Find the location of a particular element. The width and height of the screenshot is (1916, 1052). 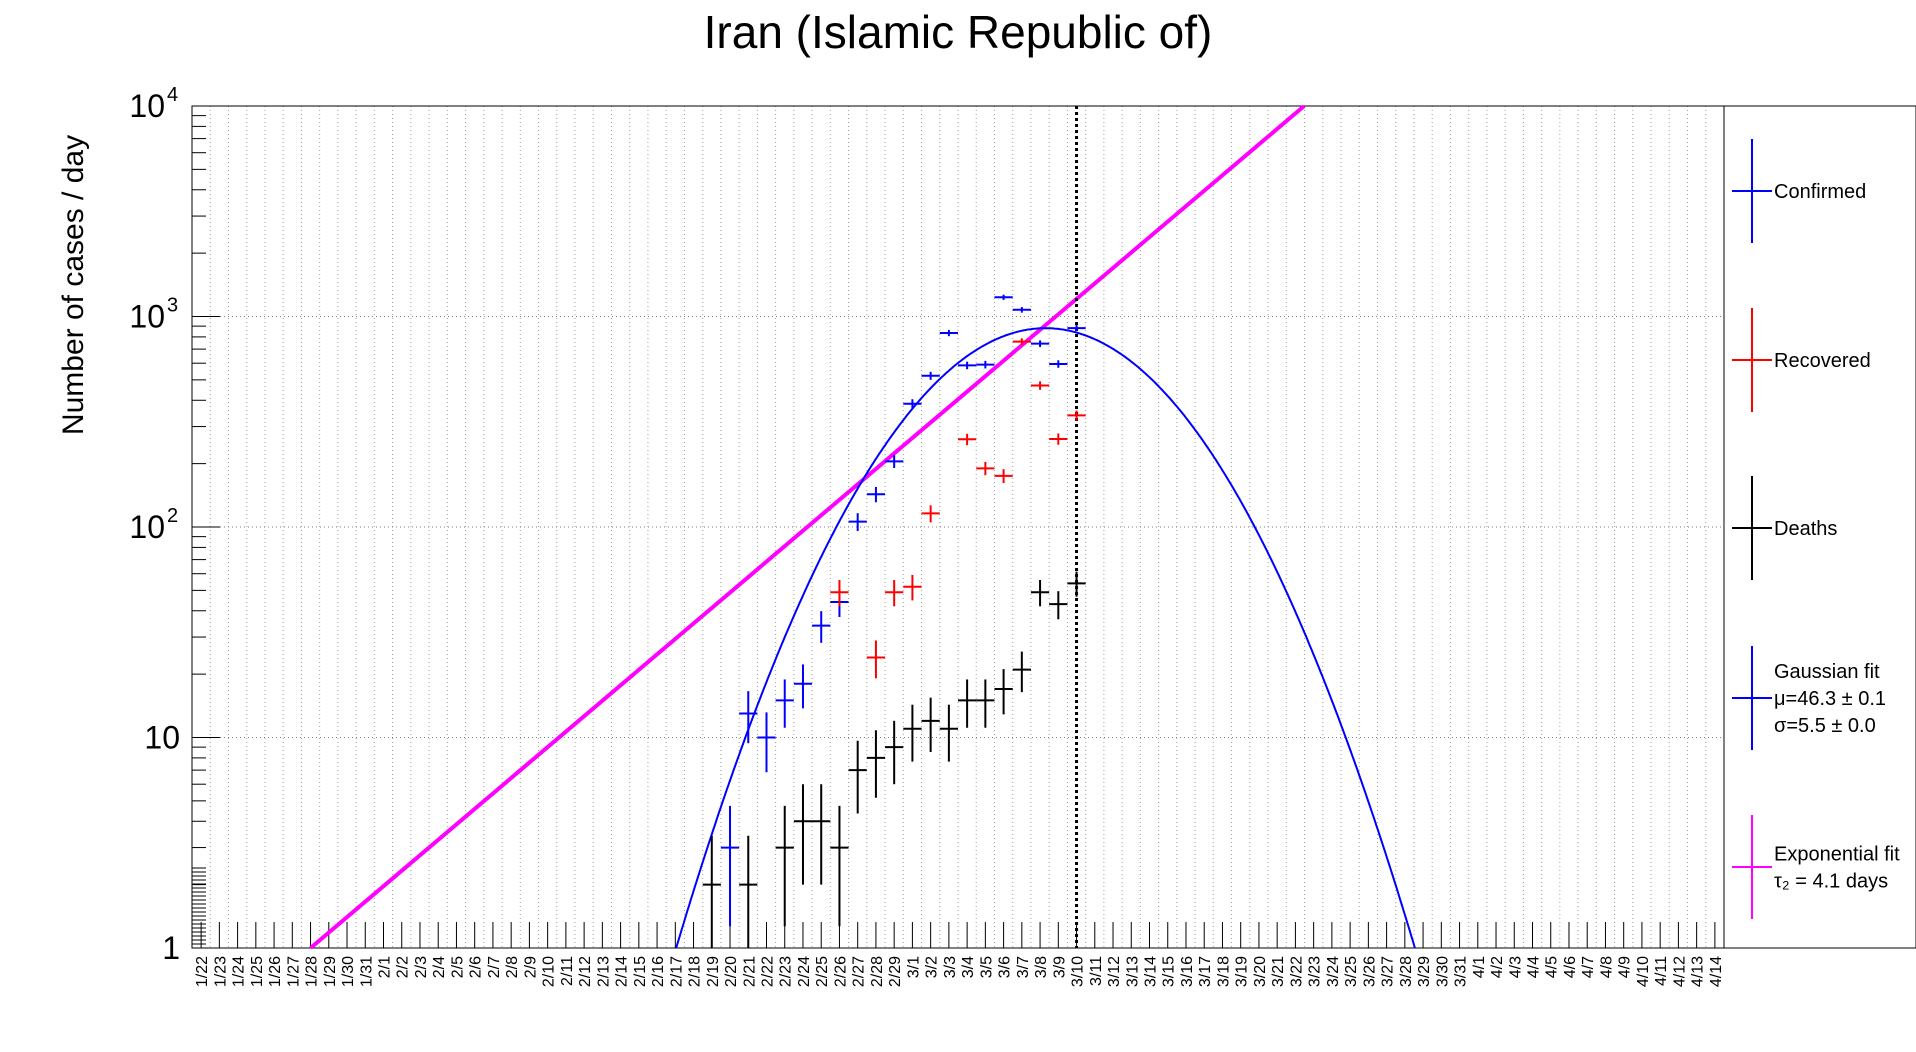

x-tick-label: 2/16 is located at coordinates (658, 971).